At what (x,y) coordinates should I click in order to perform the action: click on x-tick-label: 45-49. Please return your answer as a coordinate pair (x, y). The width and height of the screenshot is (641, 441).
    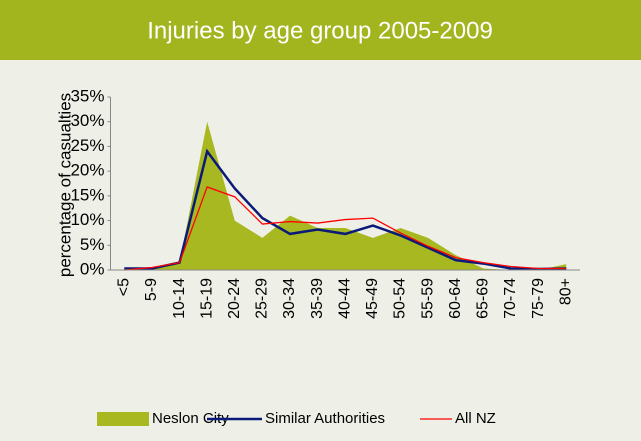
    Looking at the image, I should click on (372, 298).